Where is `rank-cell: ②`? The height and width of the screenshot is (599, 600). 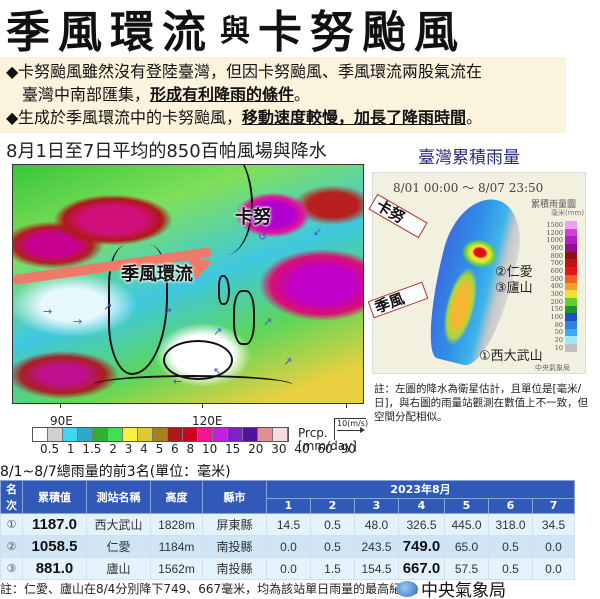
rank-cell: ② is located at coordinates (11, 546).